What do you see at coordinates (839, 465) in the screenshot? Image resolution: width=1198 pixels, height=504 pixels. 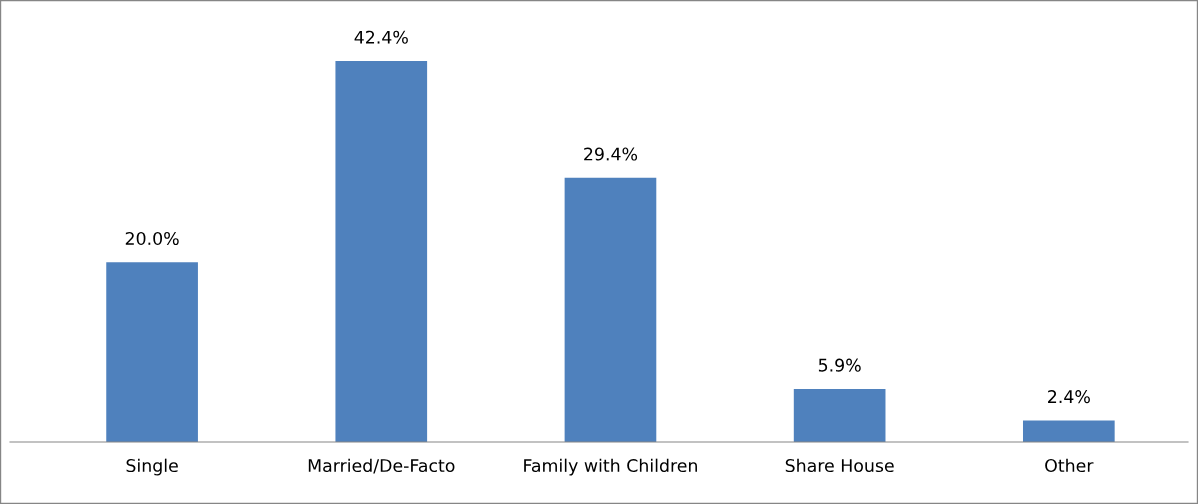 I see `x-tick-label: Share House` at bounding box center [839, 465].